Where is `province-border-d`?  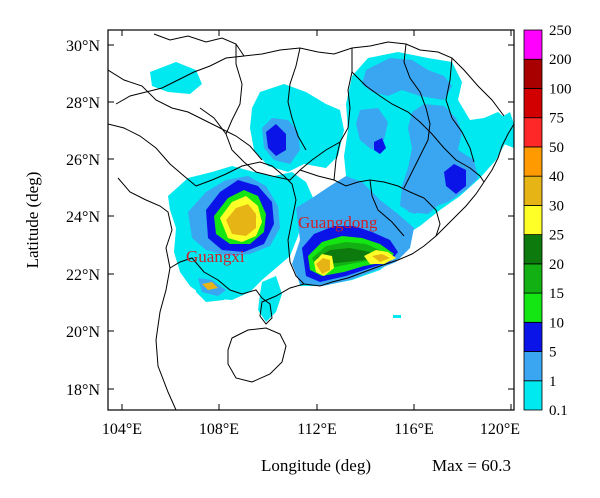 province-border-d is located at coordinates (289, 112).